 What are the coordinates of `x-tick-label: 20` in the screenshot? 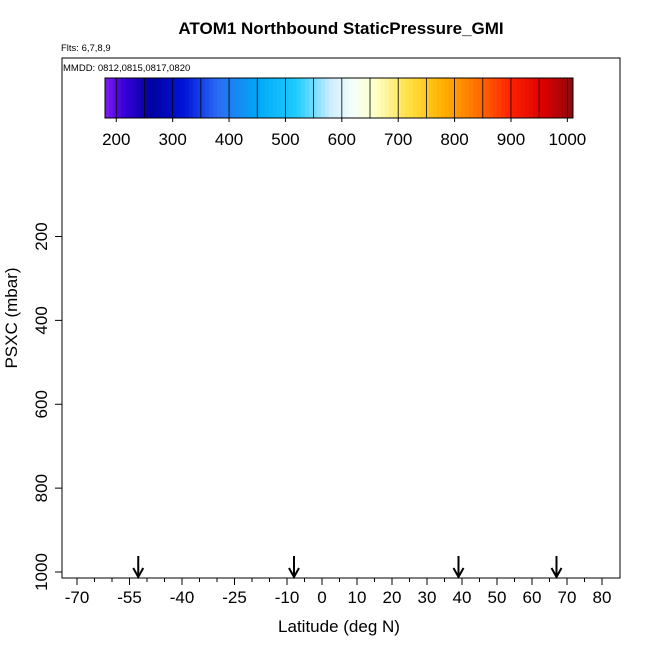 It's located at (392, 597).